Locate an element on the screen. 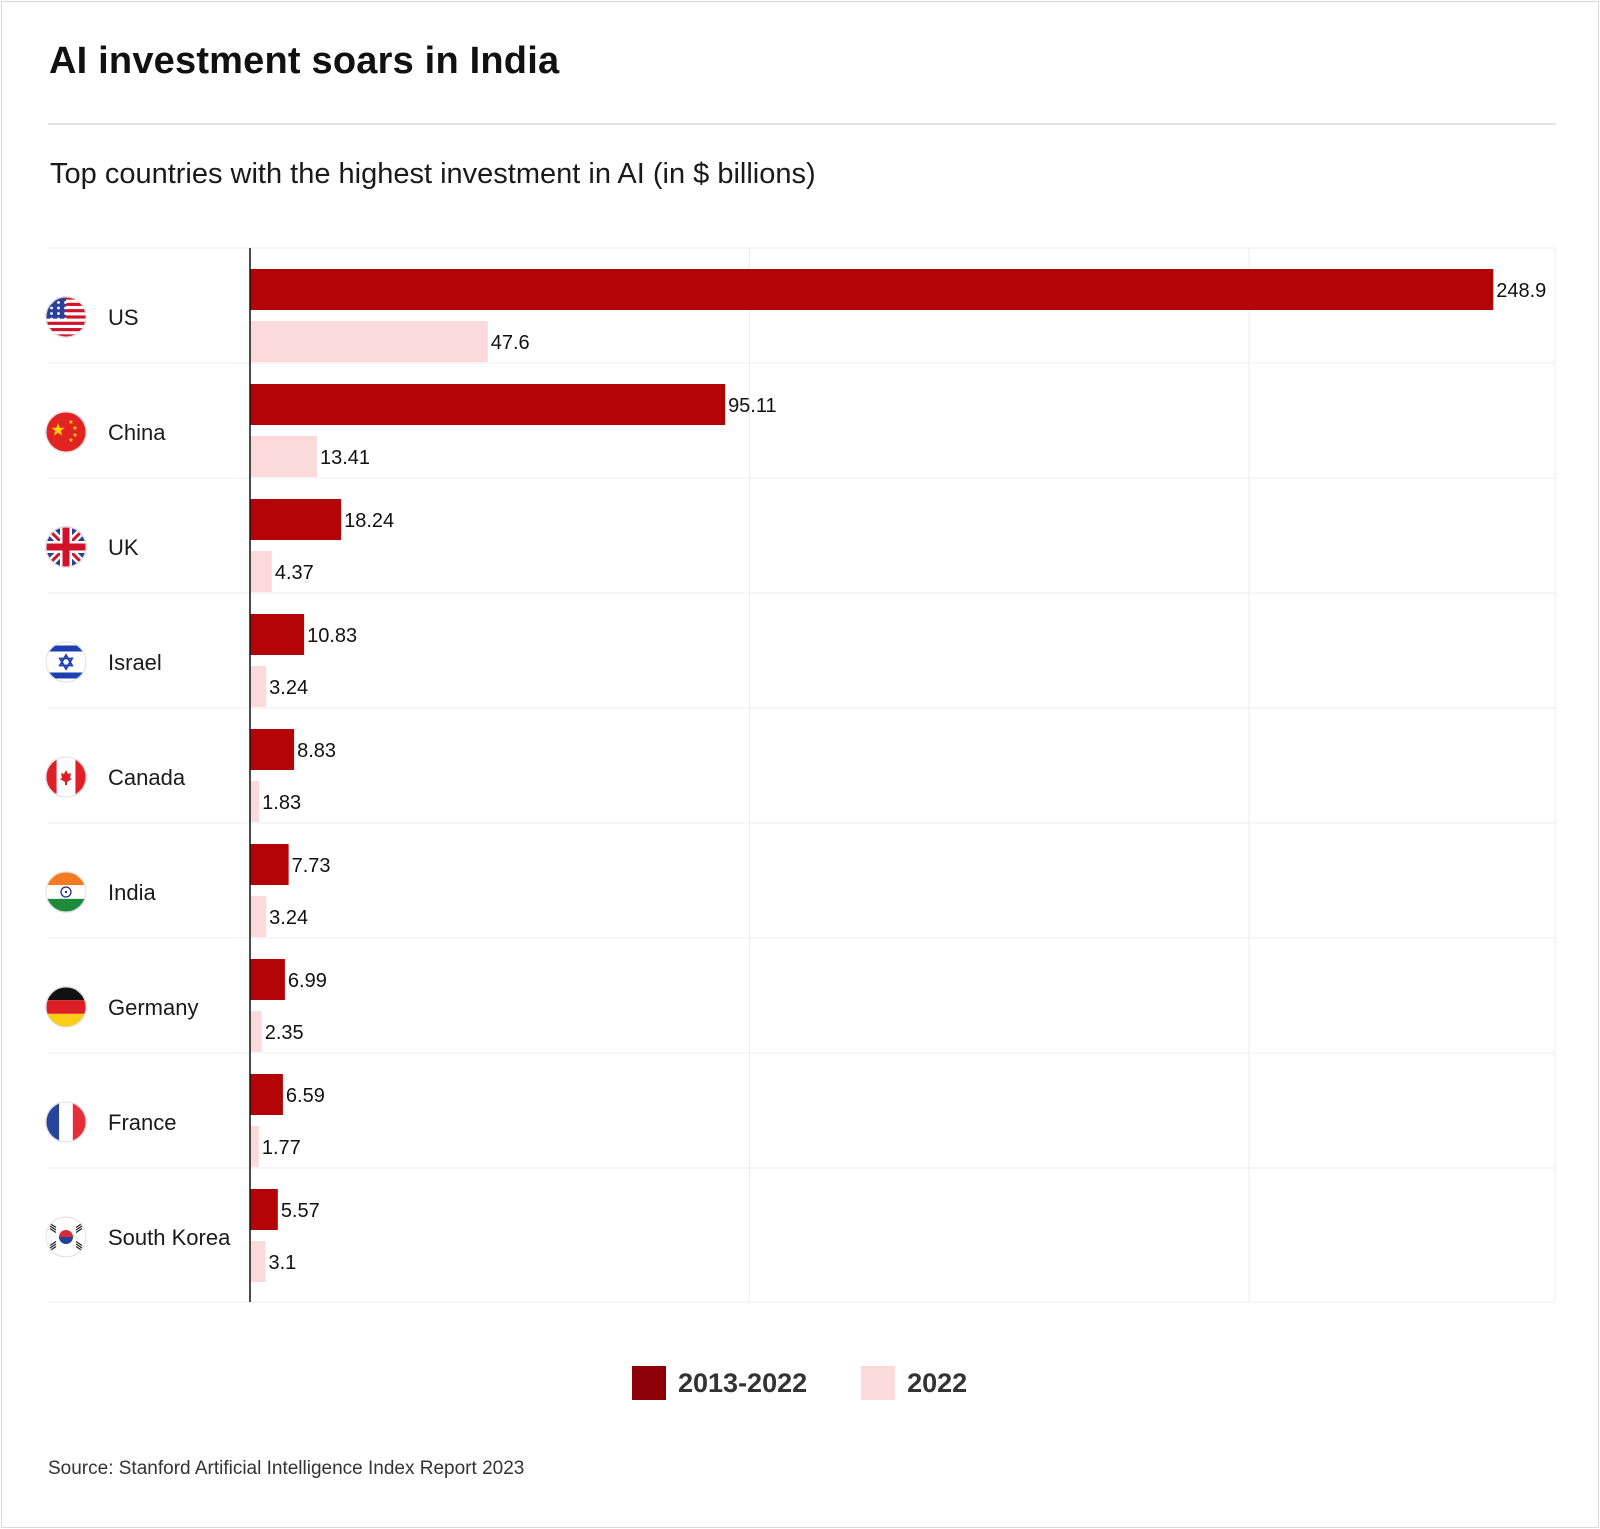 Image resolution: width=1600 pixels, height=1529 pixels. chart-title: AI investment soars in India is located at coordinates (304, 61).